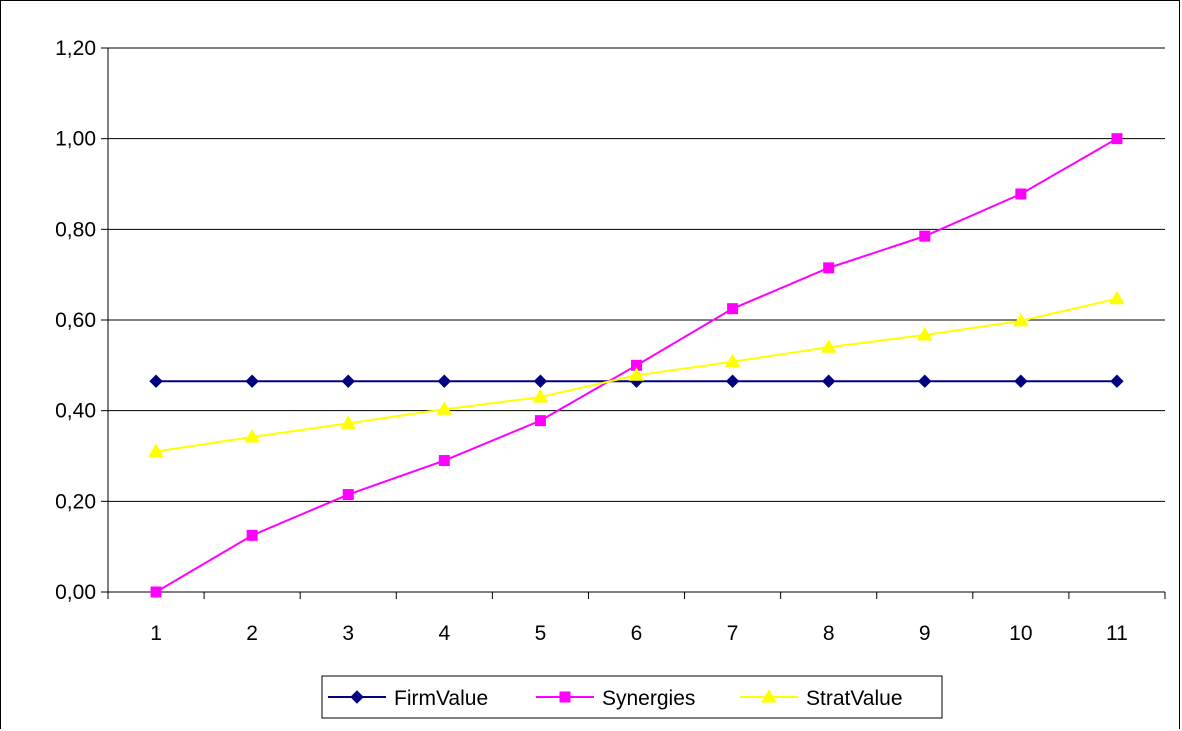 This screenshot has width=1182, height=731. What do you see at coordinates (348, 633) in the screenshot?
I see `x-tick-label: 3` at bounding box center [348, 633].